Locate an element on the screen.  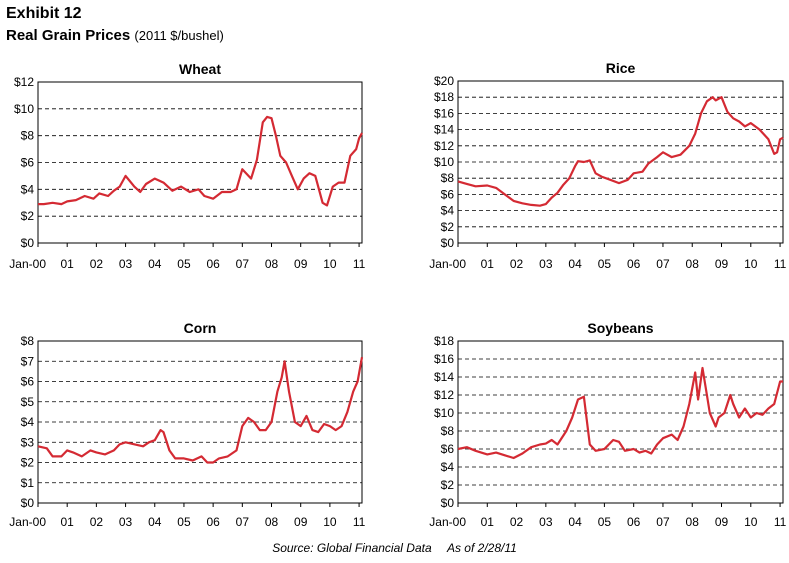
wheat-x-tick-label: 11 is located at coordinates (359, 264).